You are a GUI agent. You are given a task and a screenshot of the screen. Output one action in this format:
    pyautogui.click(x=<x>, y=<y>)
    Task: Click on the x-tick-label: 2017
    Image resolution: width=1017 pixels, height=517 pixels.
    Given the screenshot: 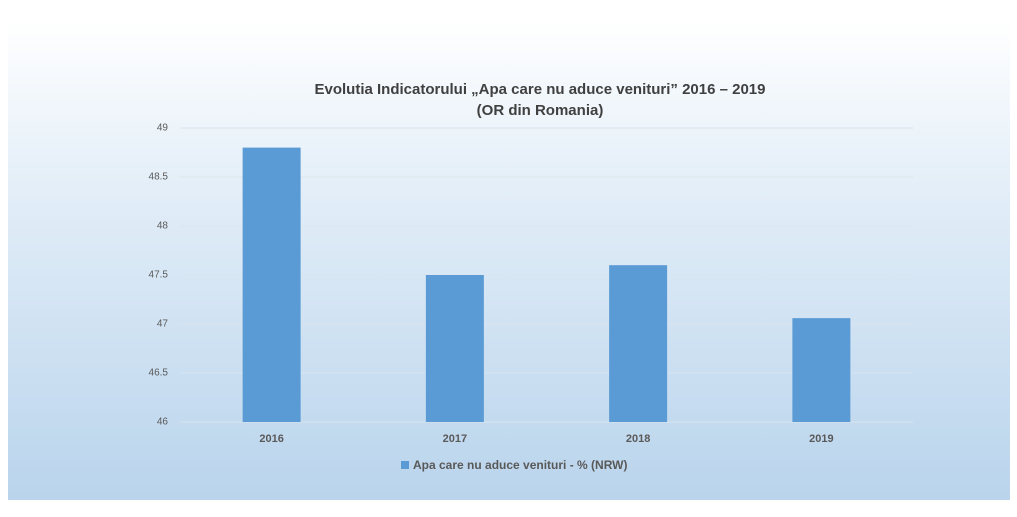 What is the action you would take?
    pyautogui.click(x=455, y=439)
    